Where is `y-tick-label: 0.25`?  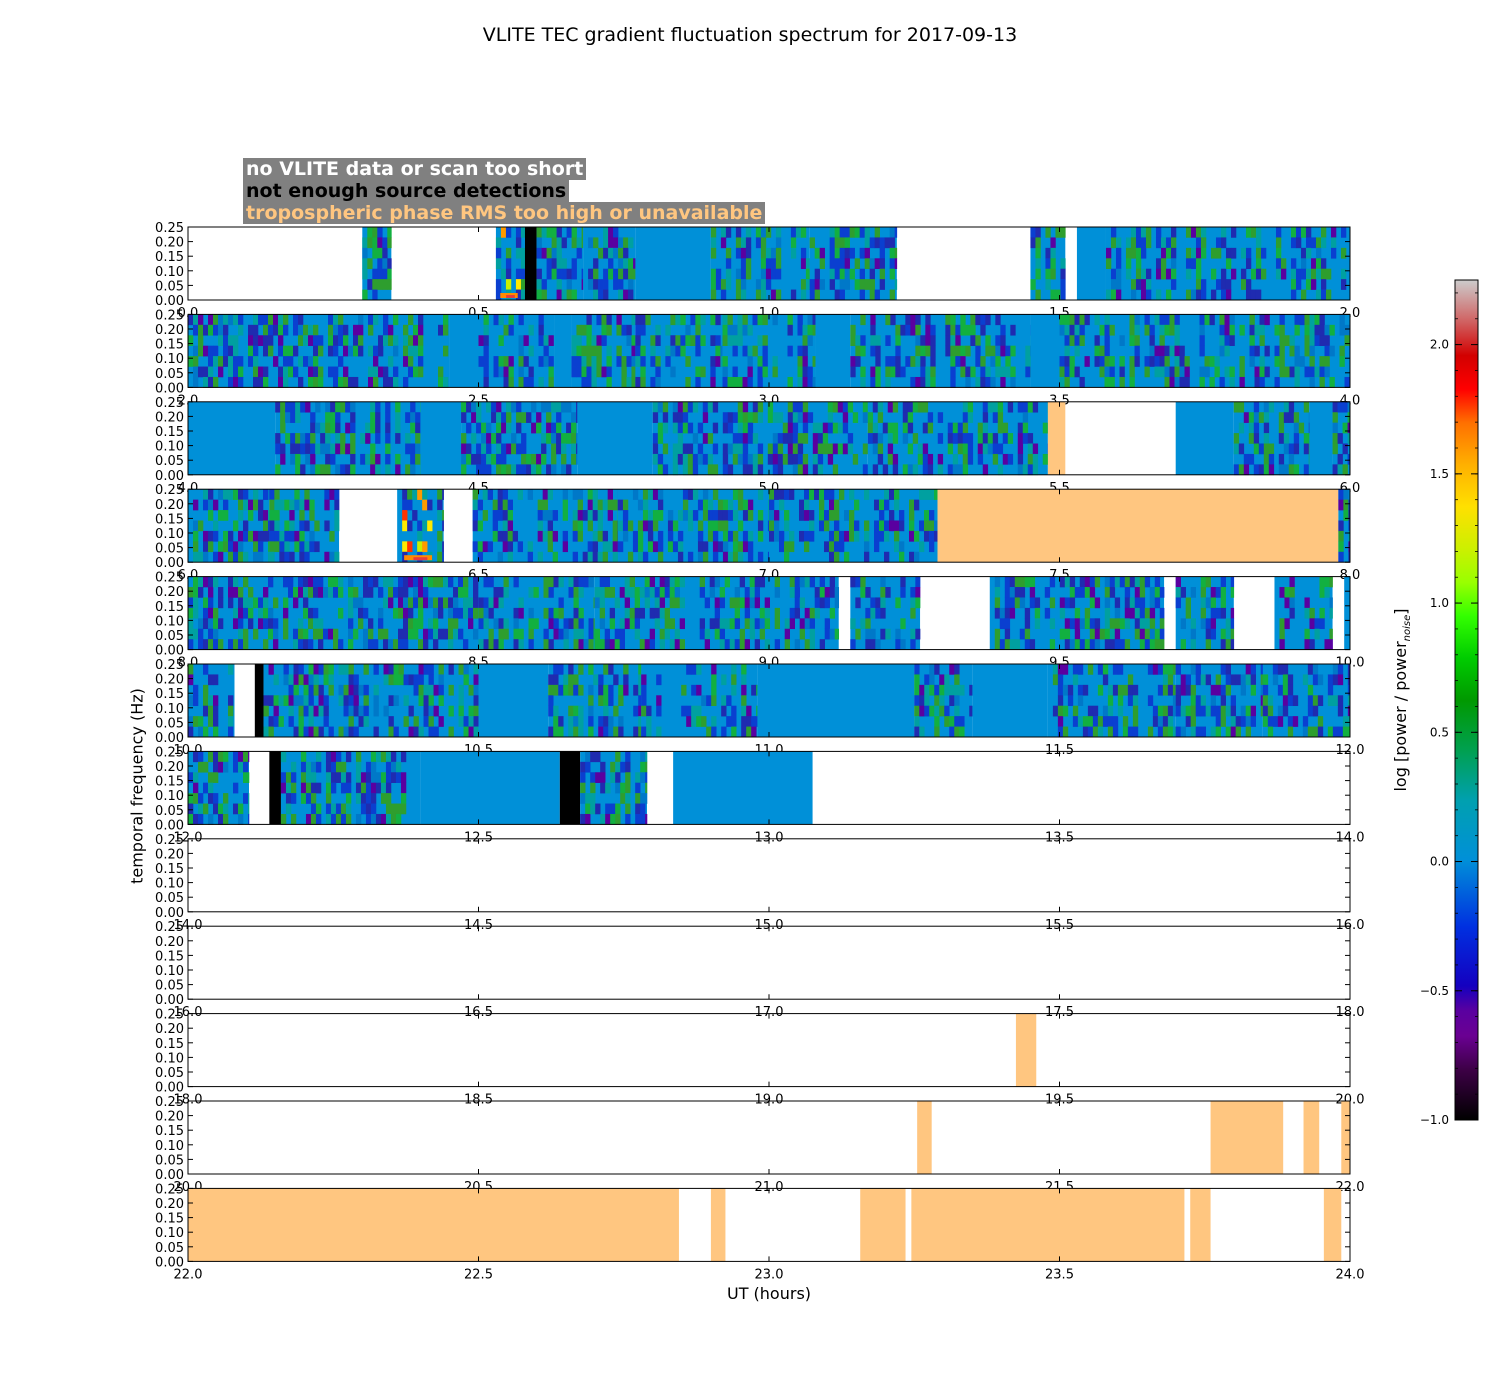 y-tick-label: 0.25 is located at coordinates (169, 228).